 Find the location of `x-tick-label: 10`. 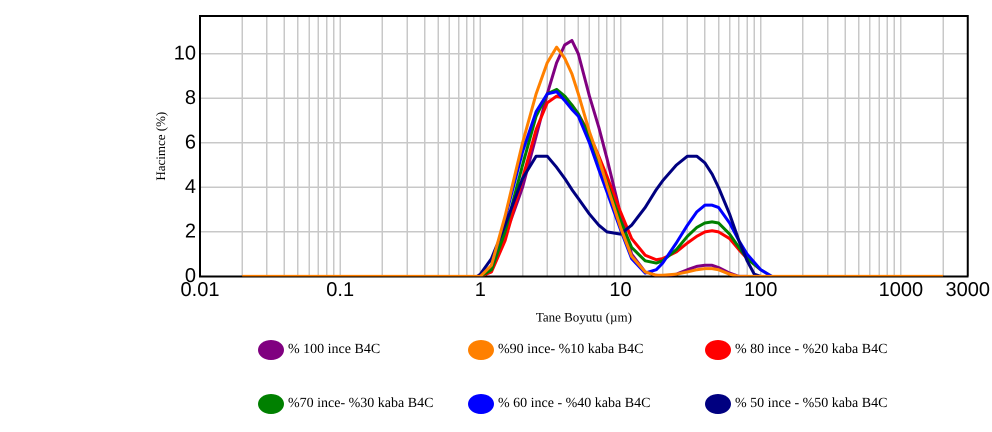

x-tick-label: 10 is located at coordinates (620, 289).